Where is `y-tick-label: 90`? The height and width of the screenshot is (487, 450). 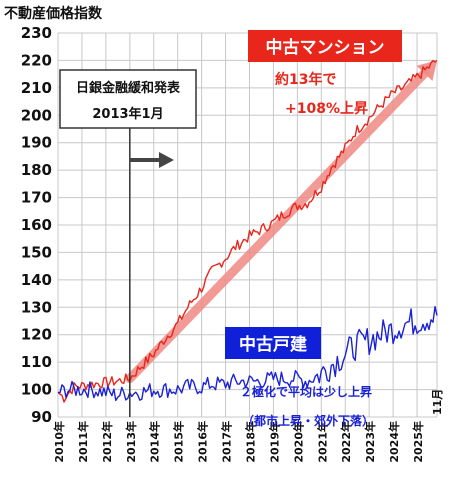 y-tick-label: 90 is located at coordinates (41, 417).